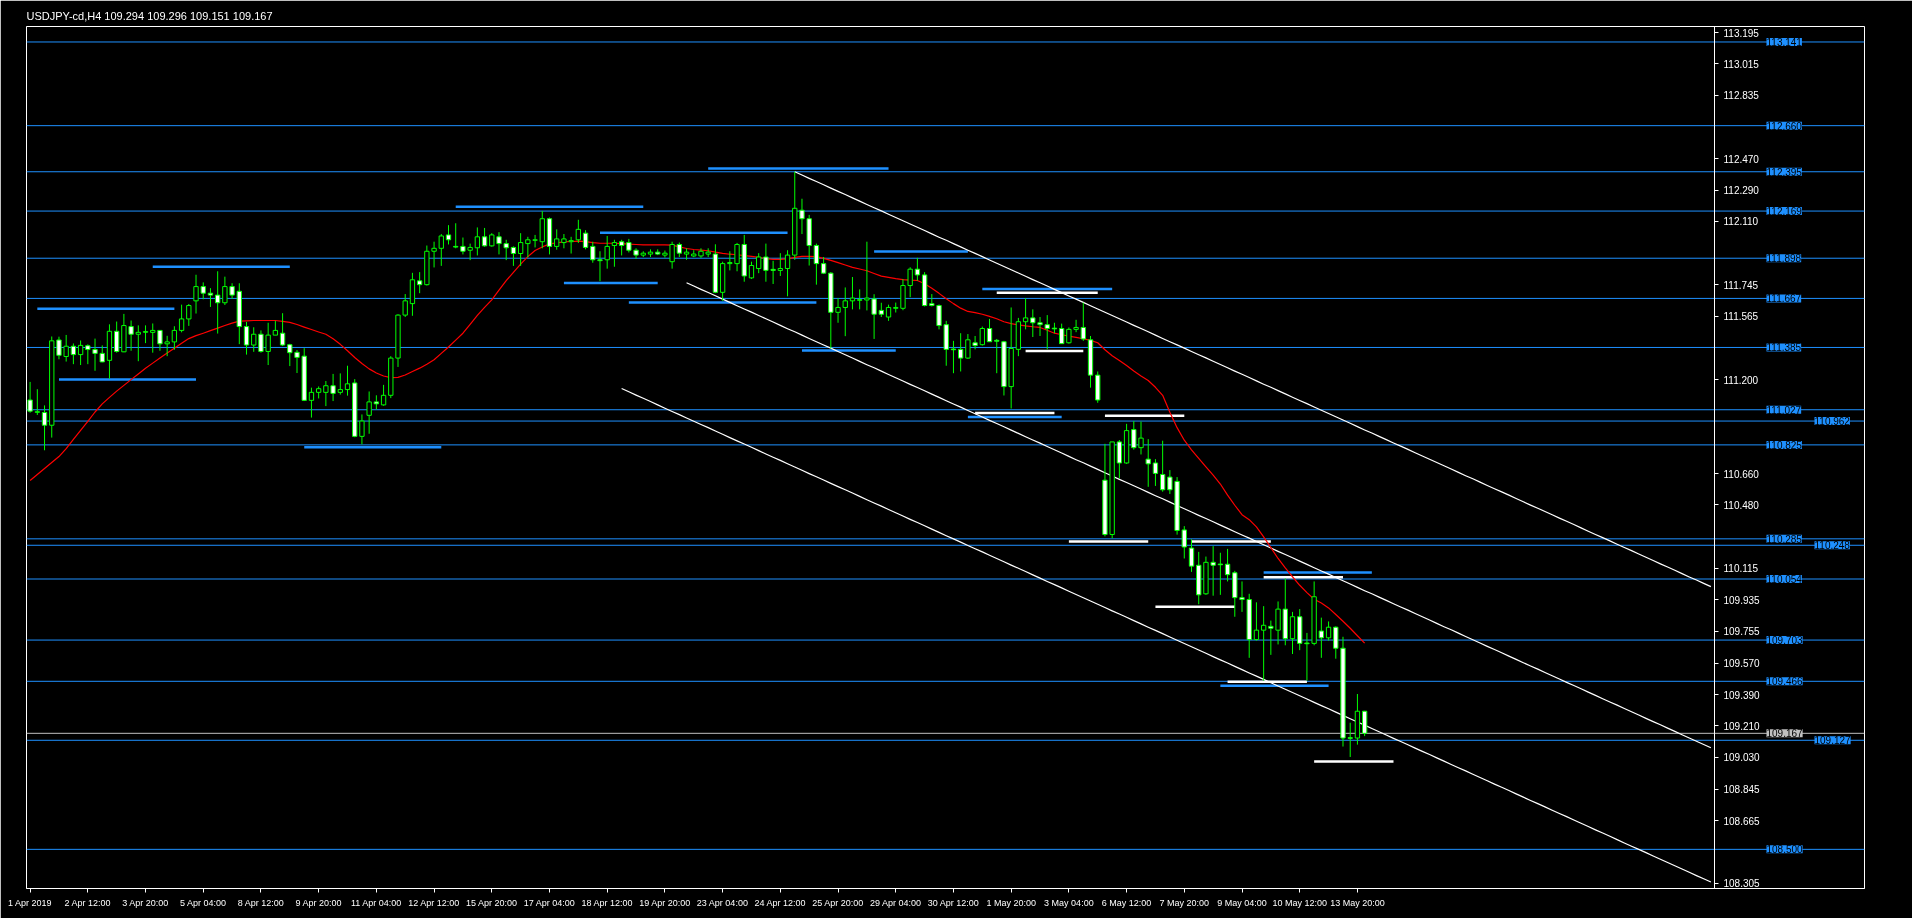  What do you see at coordinates (1742, 790) in the screenshot?
I see `y-tick-label: 108.845` at bounding box center [1742, 790].